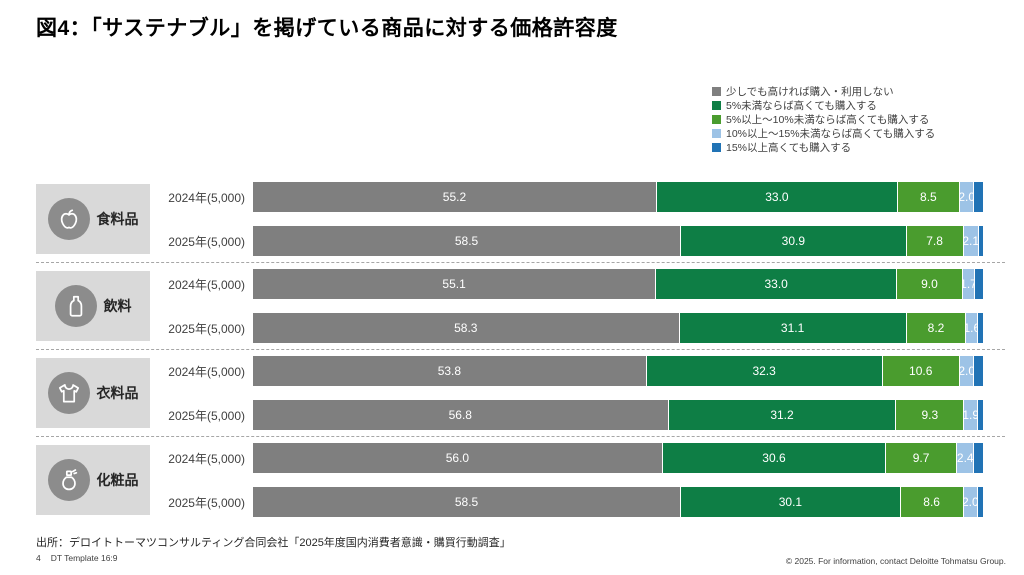 This screenshot has height=575, width=1024. I want to click on segment-value-label: 2.1, so click(970, 241).